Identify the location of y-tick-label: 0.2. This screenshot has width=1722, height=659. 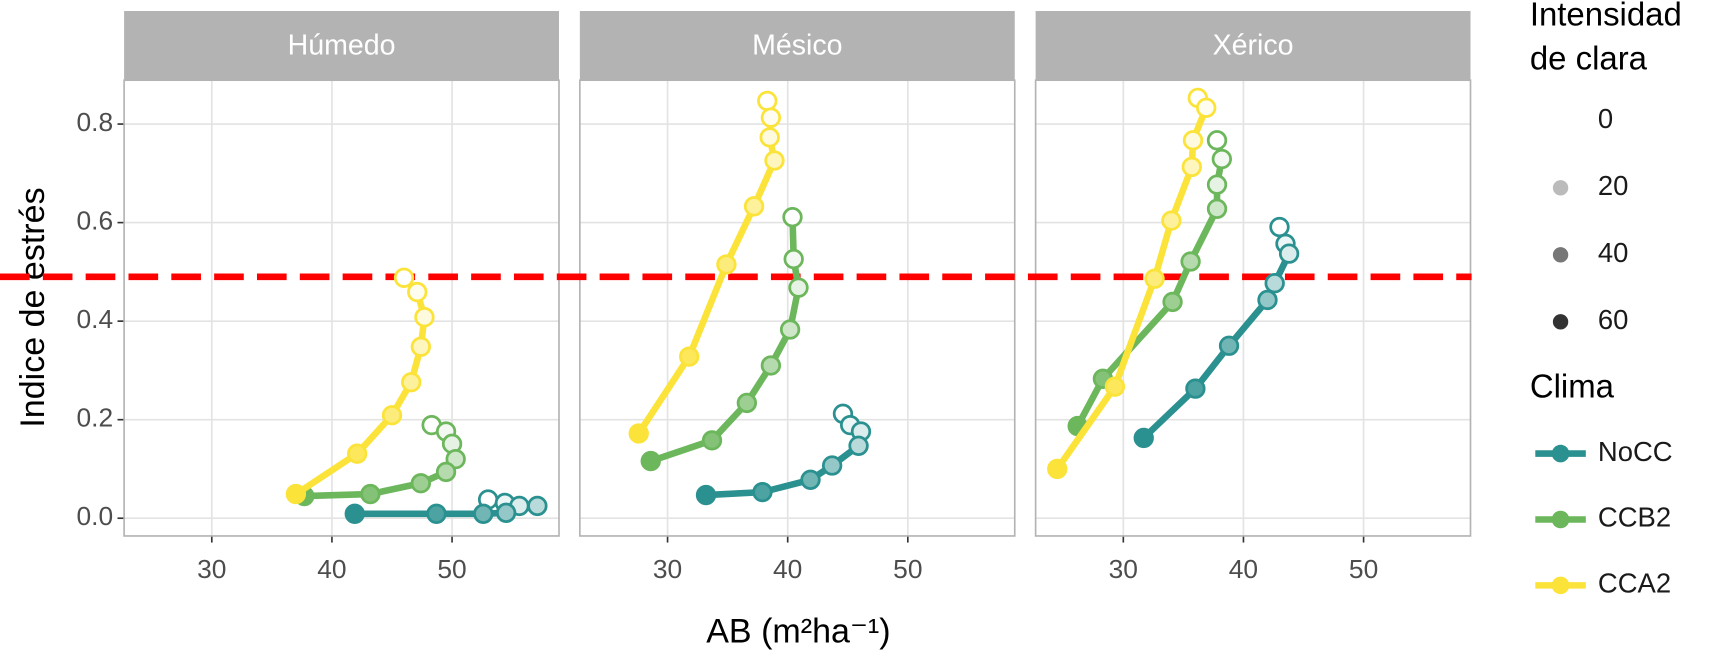
(94, 418).